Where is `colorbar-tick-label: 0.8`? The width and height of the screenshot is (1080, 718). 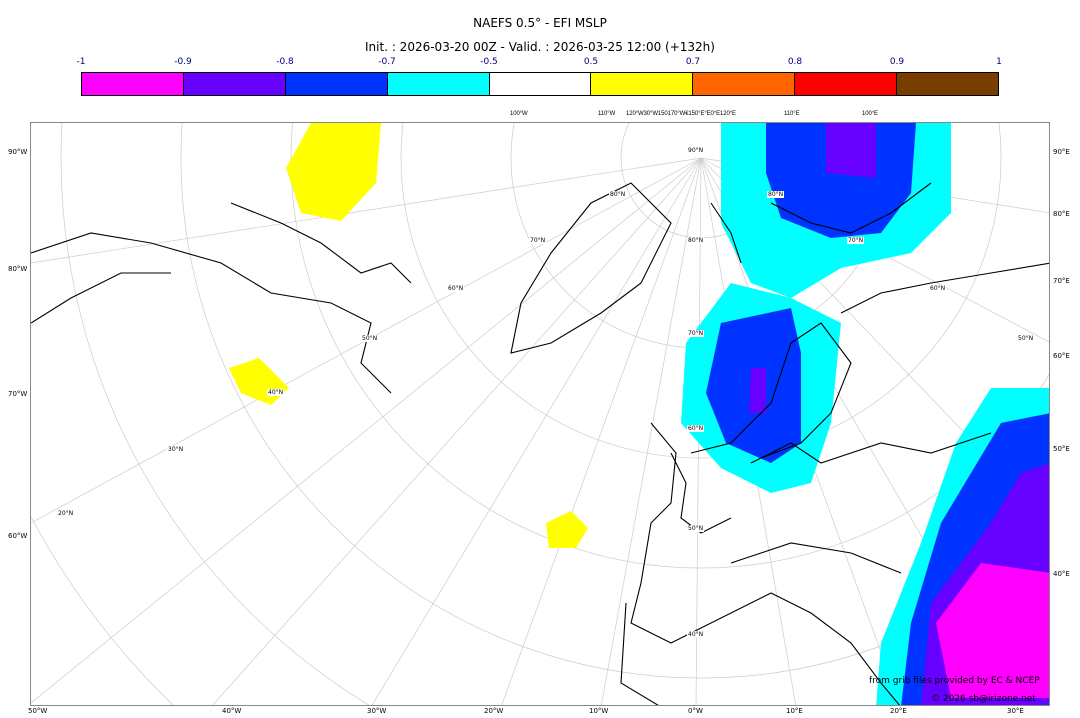
colorbar-tick-label: 0.8 is located at coordinates (795, 62).